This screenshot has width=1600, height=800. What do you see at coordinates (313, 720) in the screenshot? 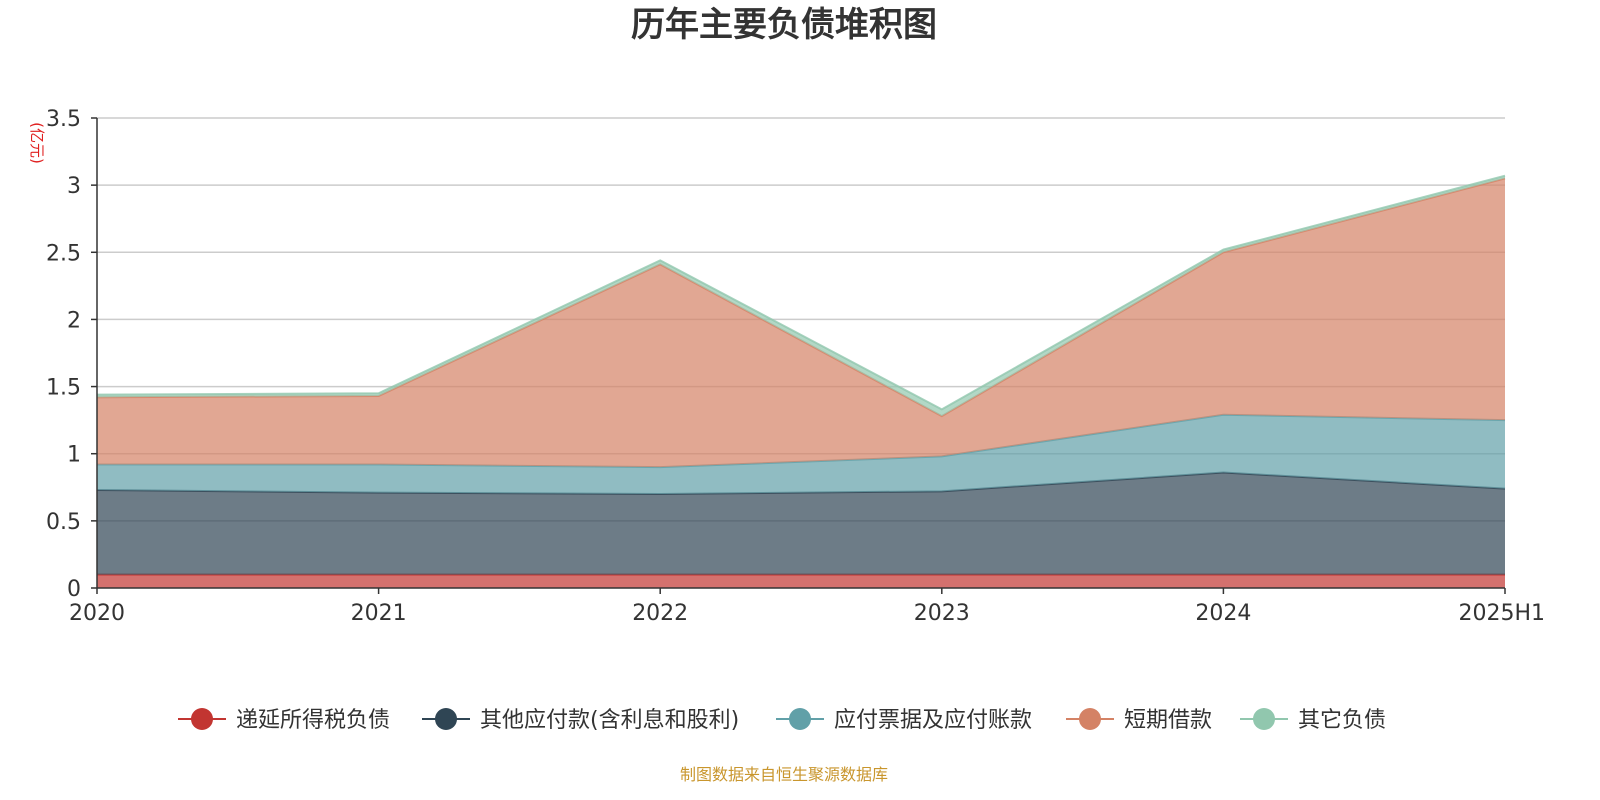
I see `legend-label-0: 递延所得税负债` at bounding box center [313, 720].